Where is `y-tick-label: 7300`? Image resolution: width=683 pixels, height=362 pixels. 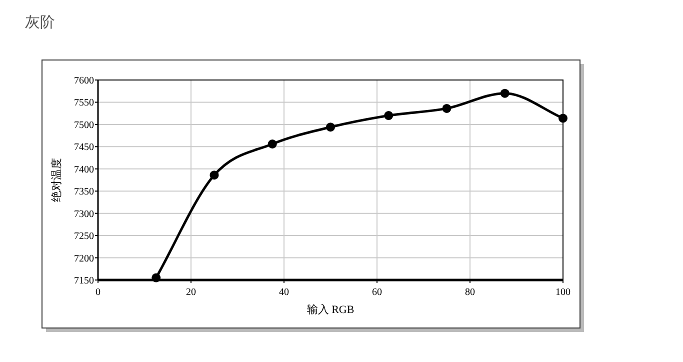
y-tick-label: 7300 is located at coordinates (84, 214).